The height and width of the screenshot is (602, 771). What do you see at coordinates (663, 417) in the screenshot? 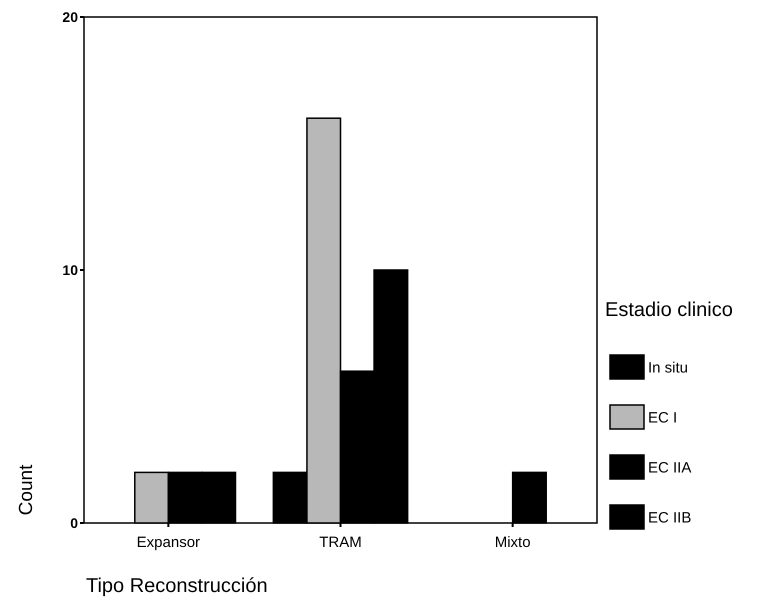
I see `legend-label: EC I` at bounding box center [663, 417].